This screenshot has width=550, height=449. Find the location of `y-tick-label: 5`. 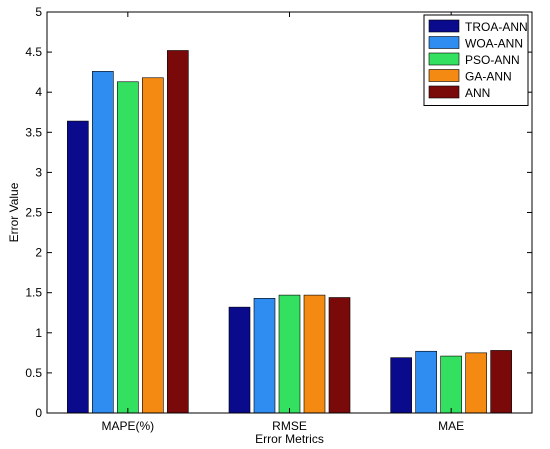

y-tick-label: 5 is located at coordinates (38, 12).